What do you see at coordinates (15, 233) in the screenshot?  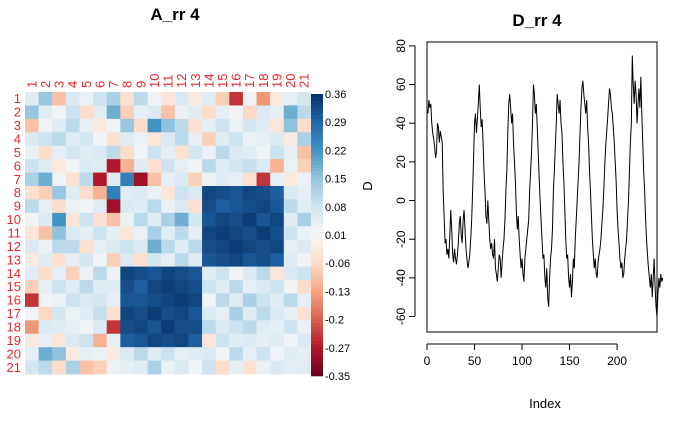 I see `row-label: 11` at bounding box center [15, 233].